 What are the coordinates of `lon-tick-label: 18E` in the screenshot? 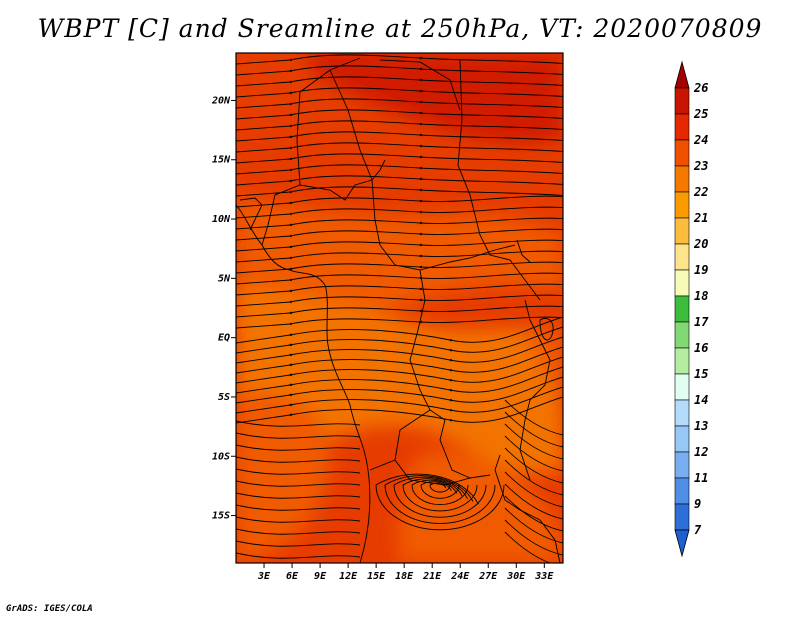 It's located at (404, 576).